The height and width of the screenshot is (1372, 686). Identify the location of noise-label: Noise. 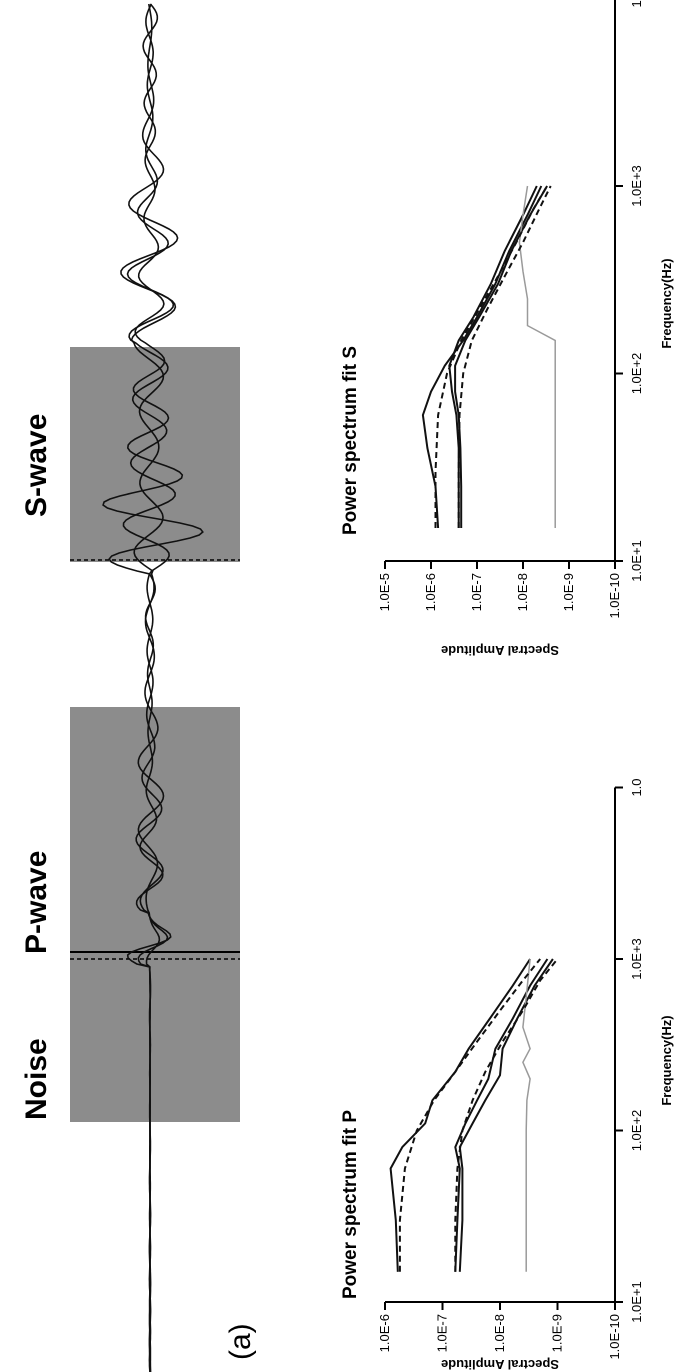
(36, 1079).